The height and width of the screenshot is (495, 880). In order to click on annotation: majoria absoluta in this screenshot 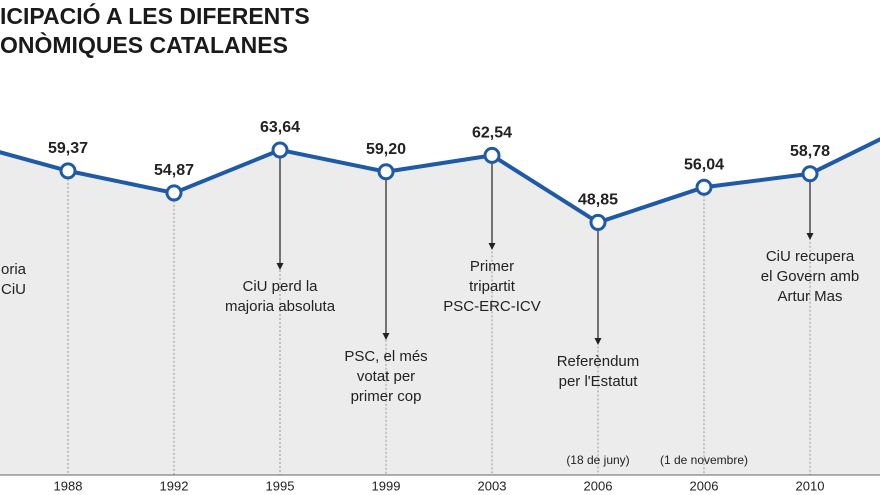, I will do `click(280, 306)`.